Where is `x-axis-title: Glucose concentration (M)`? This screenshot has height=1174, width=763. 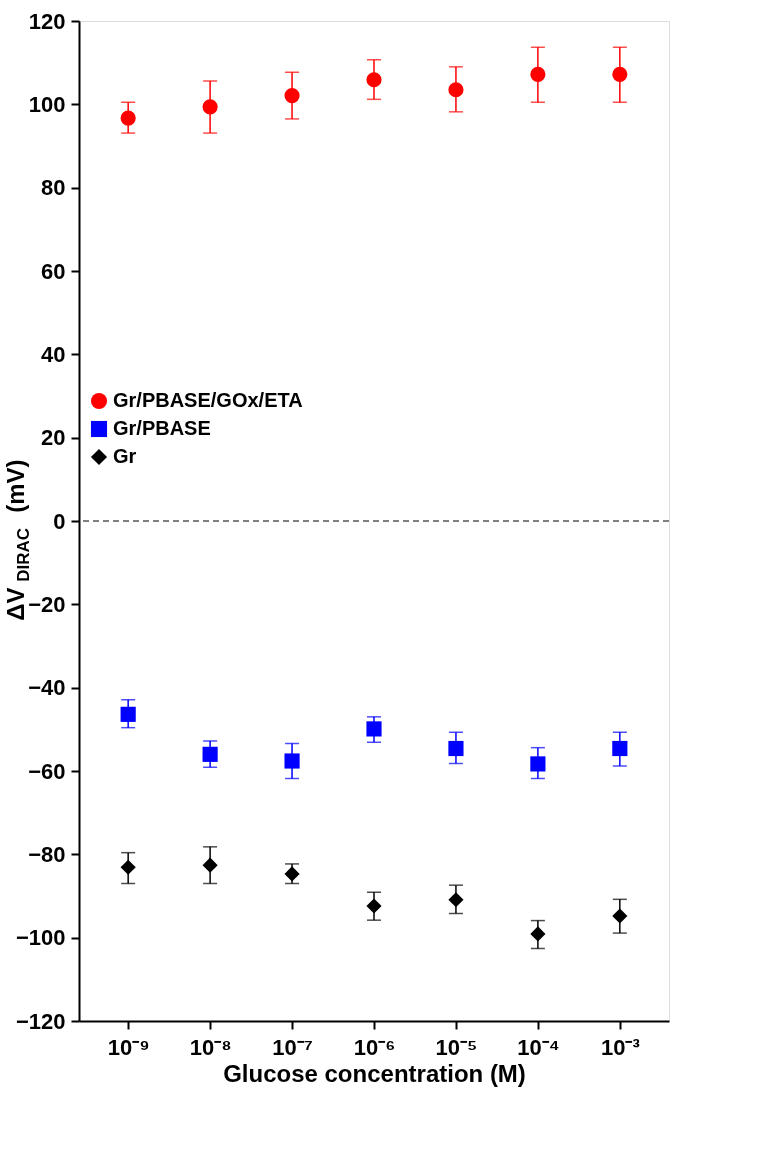 x-axis-title: Glucose concentration (M) is located at coordinates (374, 1073).